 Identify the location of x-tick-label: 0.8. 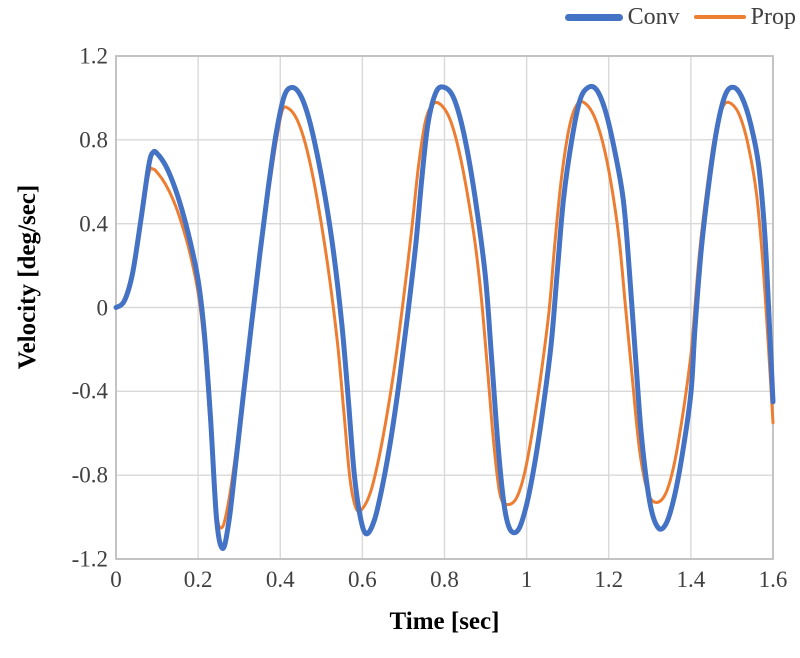
(444, 579).